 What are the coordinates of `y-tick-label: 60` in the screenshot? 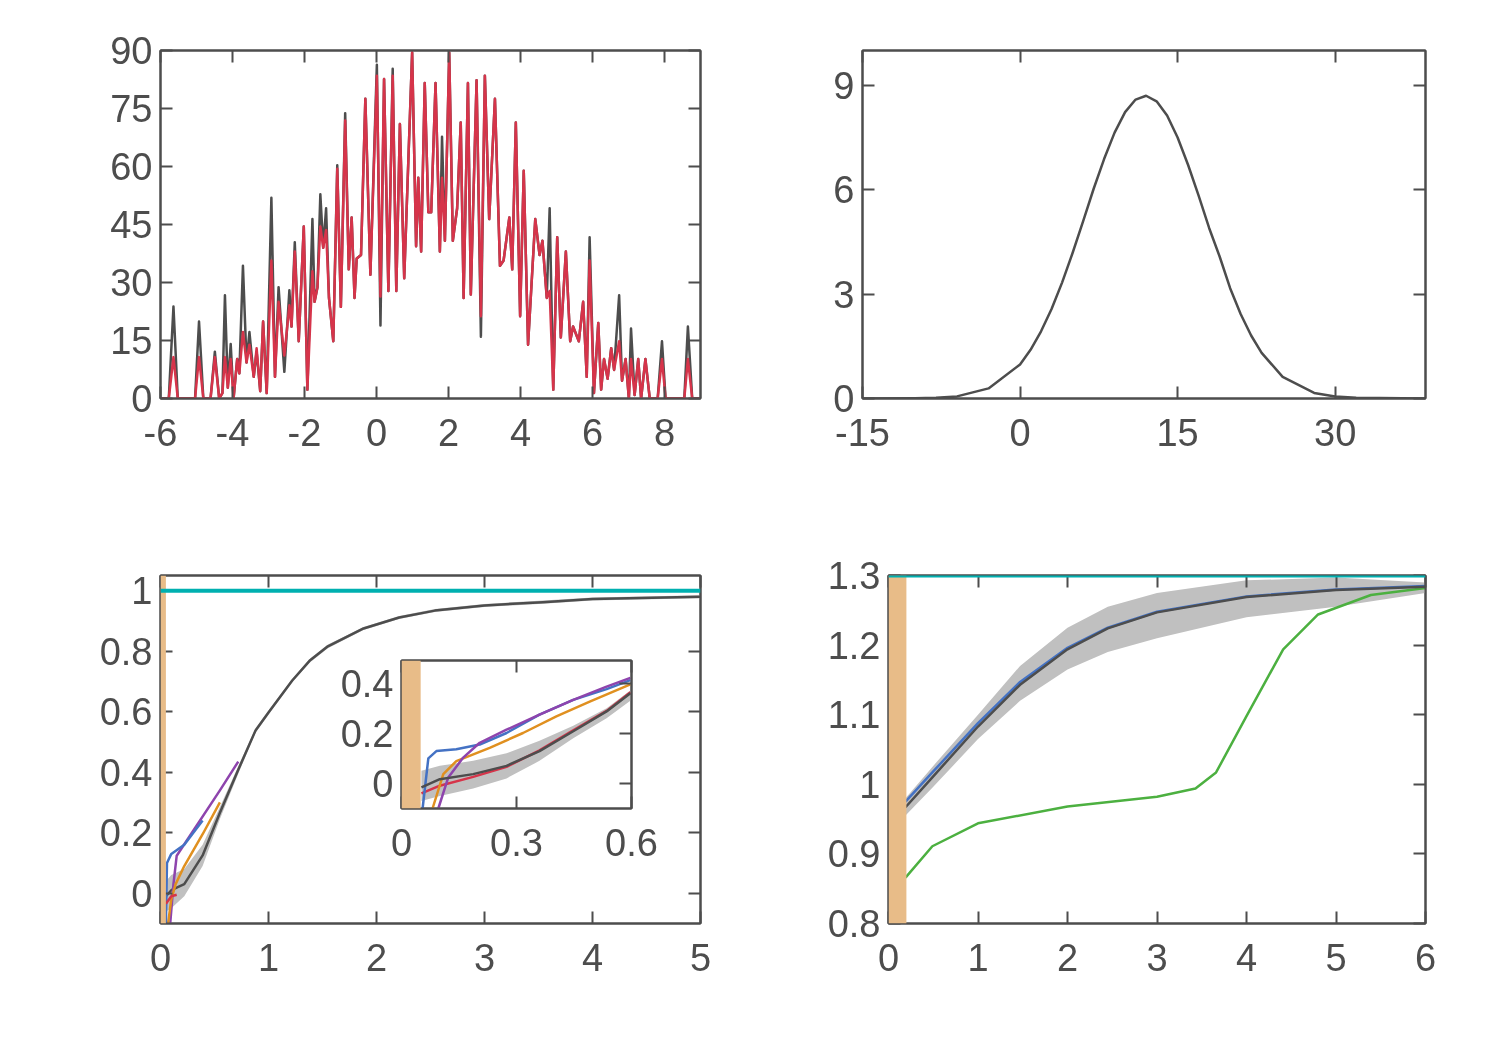 It's located at (131, 167).